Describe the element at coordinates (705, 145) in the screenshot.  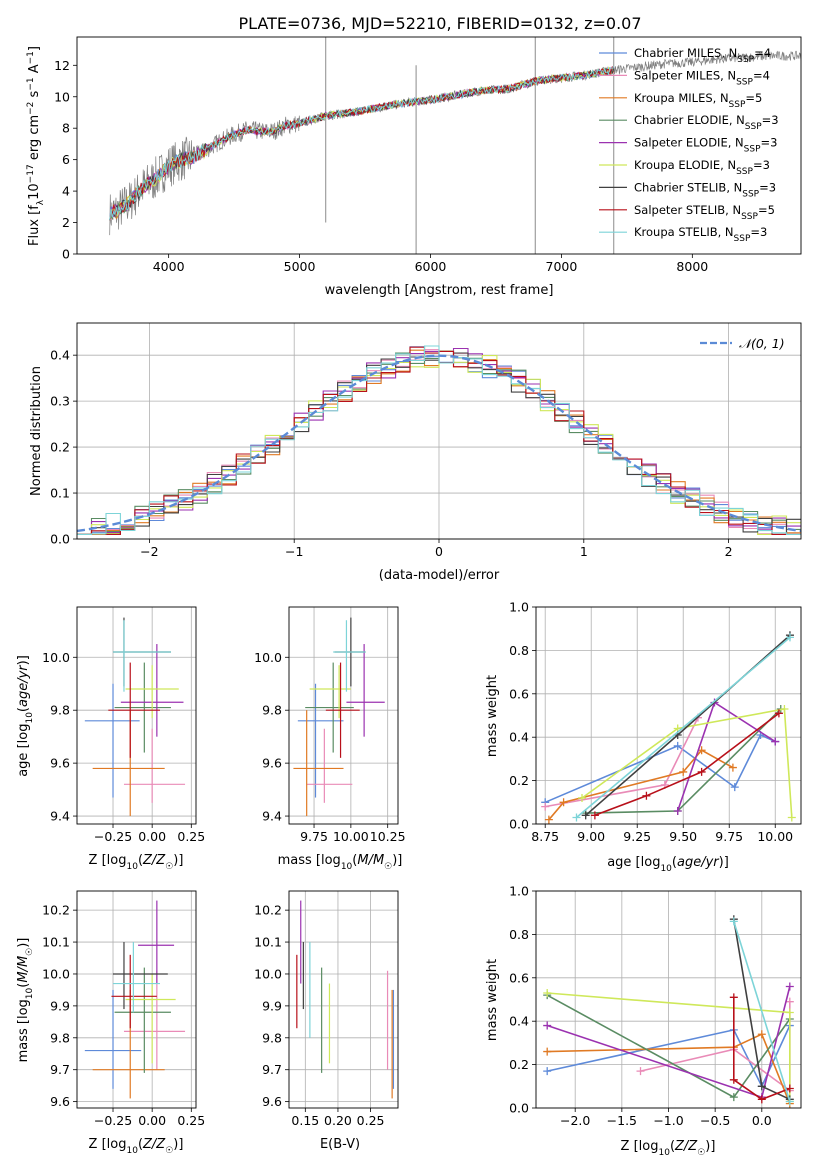
I see `legend-entry: Salpeter ELODIE, NSSP=3` at that location.